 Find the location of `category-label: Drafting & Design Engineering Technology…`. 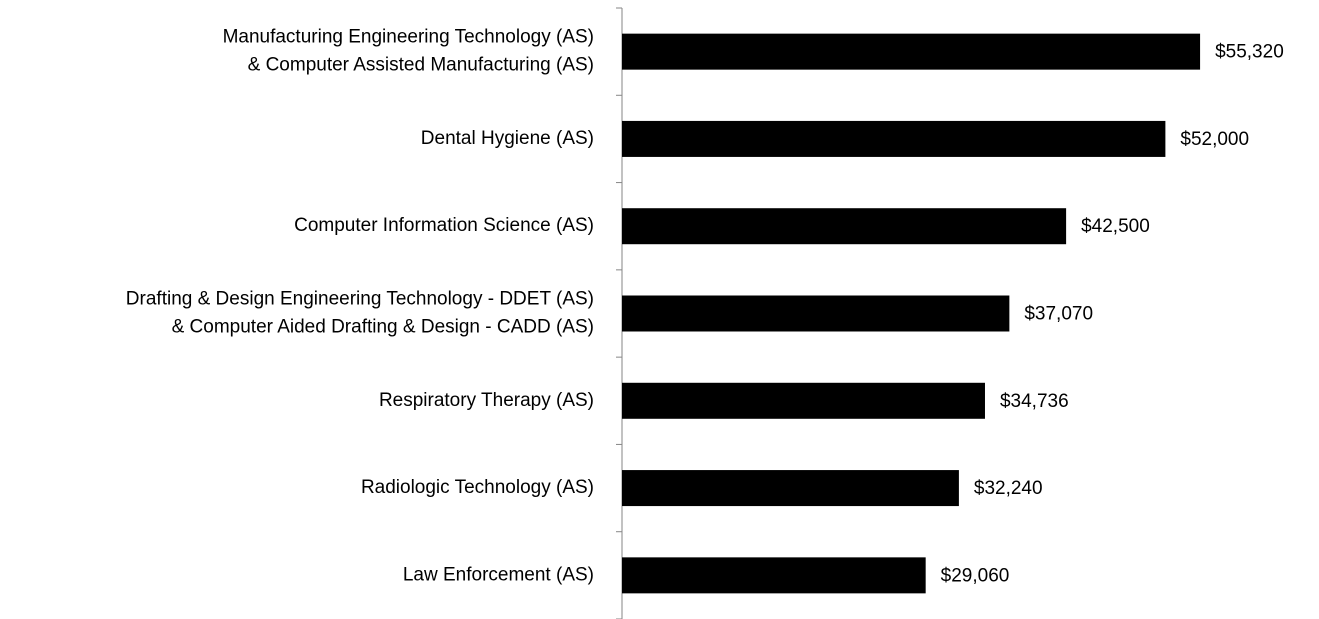

category-label: Drafting & Design Engineering Technology… is located at coordinates (360, 299).